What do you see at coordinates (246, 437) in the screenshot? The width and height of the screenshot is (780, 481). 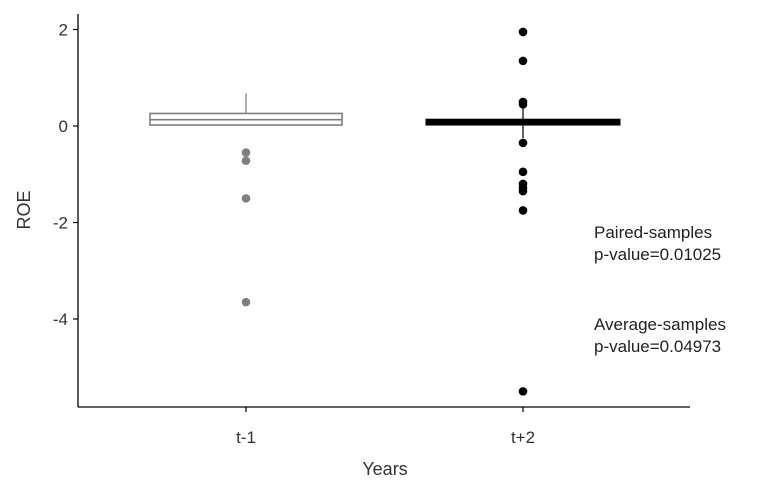 I see `x-tick-label: t-1` at bounding box center [246, 437].